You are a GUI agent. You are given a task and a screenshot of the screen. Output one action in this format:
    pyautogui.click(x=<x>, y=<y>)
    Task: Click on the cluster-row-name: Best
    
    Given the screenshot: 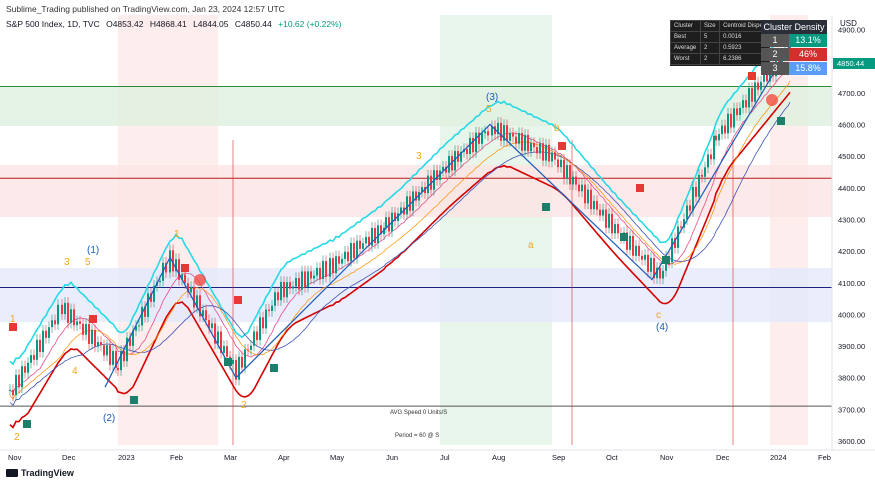 What is the action you would take?
    pyautogui.click(x=685, y=37)
    